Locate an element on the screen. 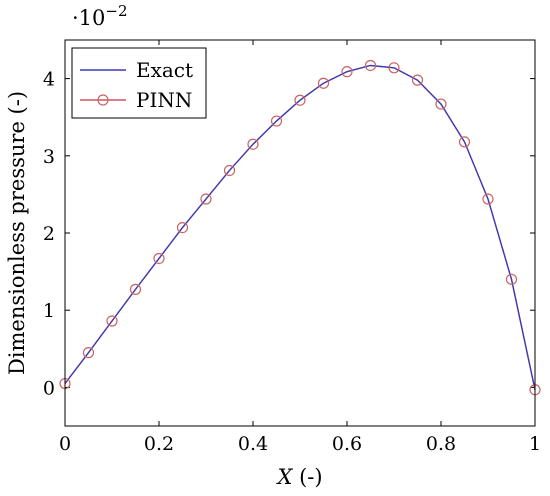 This screenshot has width=550, height=496. x-tick-label: 0.4 is located at coordinates (253, 444).